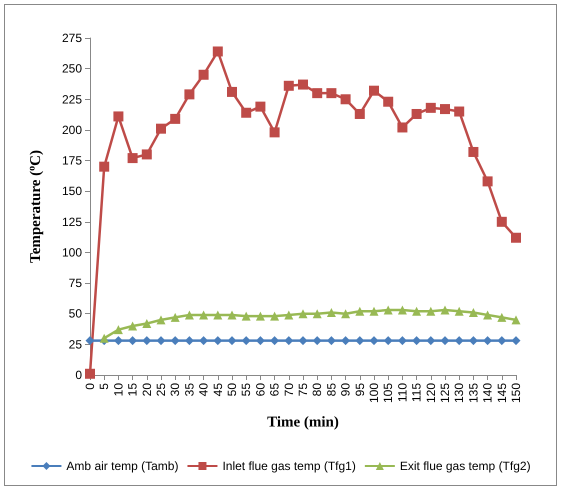 This screenshot has width=563, height=492. I want to click on x-tick-label: 65, so click(275, 389).